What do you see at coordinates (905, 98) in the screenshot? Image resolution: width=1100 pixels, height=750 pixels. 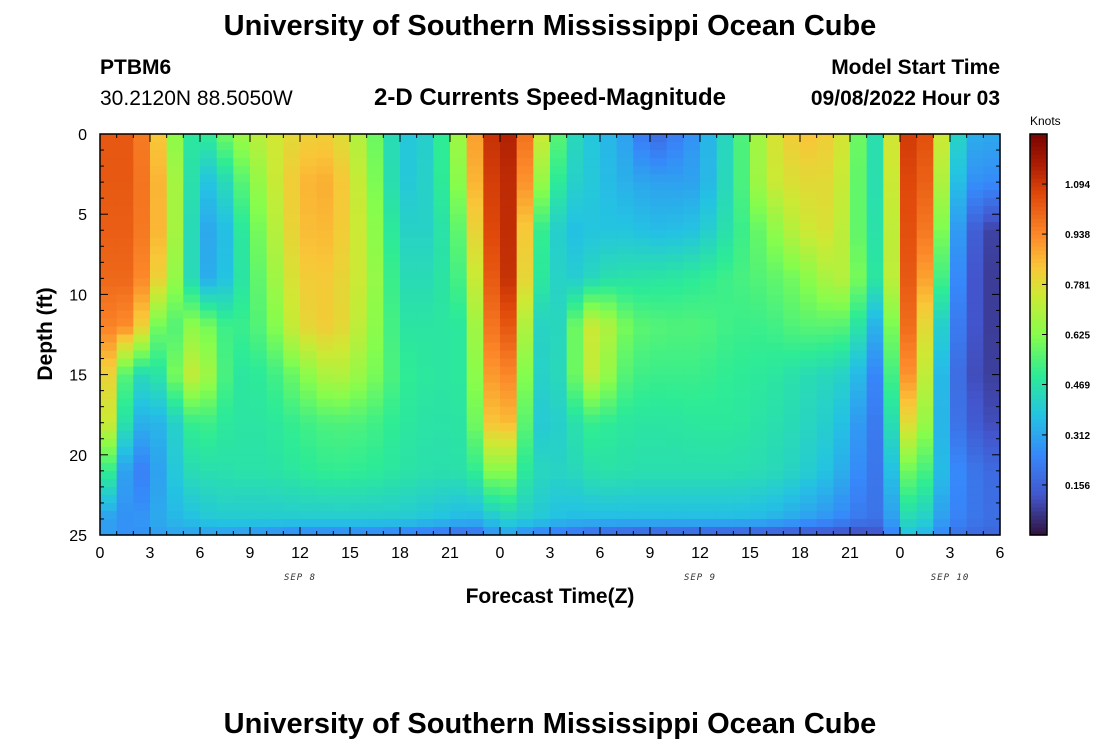 I see `model-start-value: 09/08/2022 Hour 03` at bounding box center [905, 98].